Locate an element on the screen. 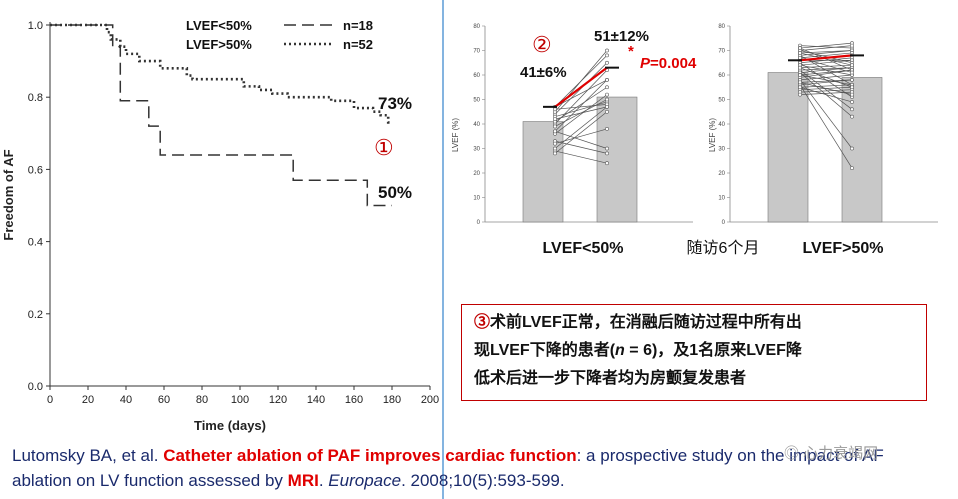  watermark-text: 心力衰竭网 is located at coordinates (841, 453).